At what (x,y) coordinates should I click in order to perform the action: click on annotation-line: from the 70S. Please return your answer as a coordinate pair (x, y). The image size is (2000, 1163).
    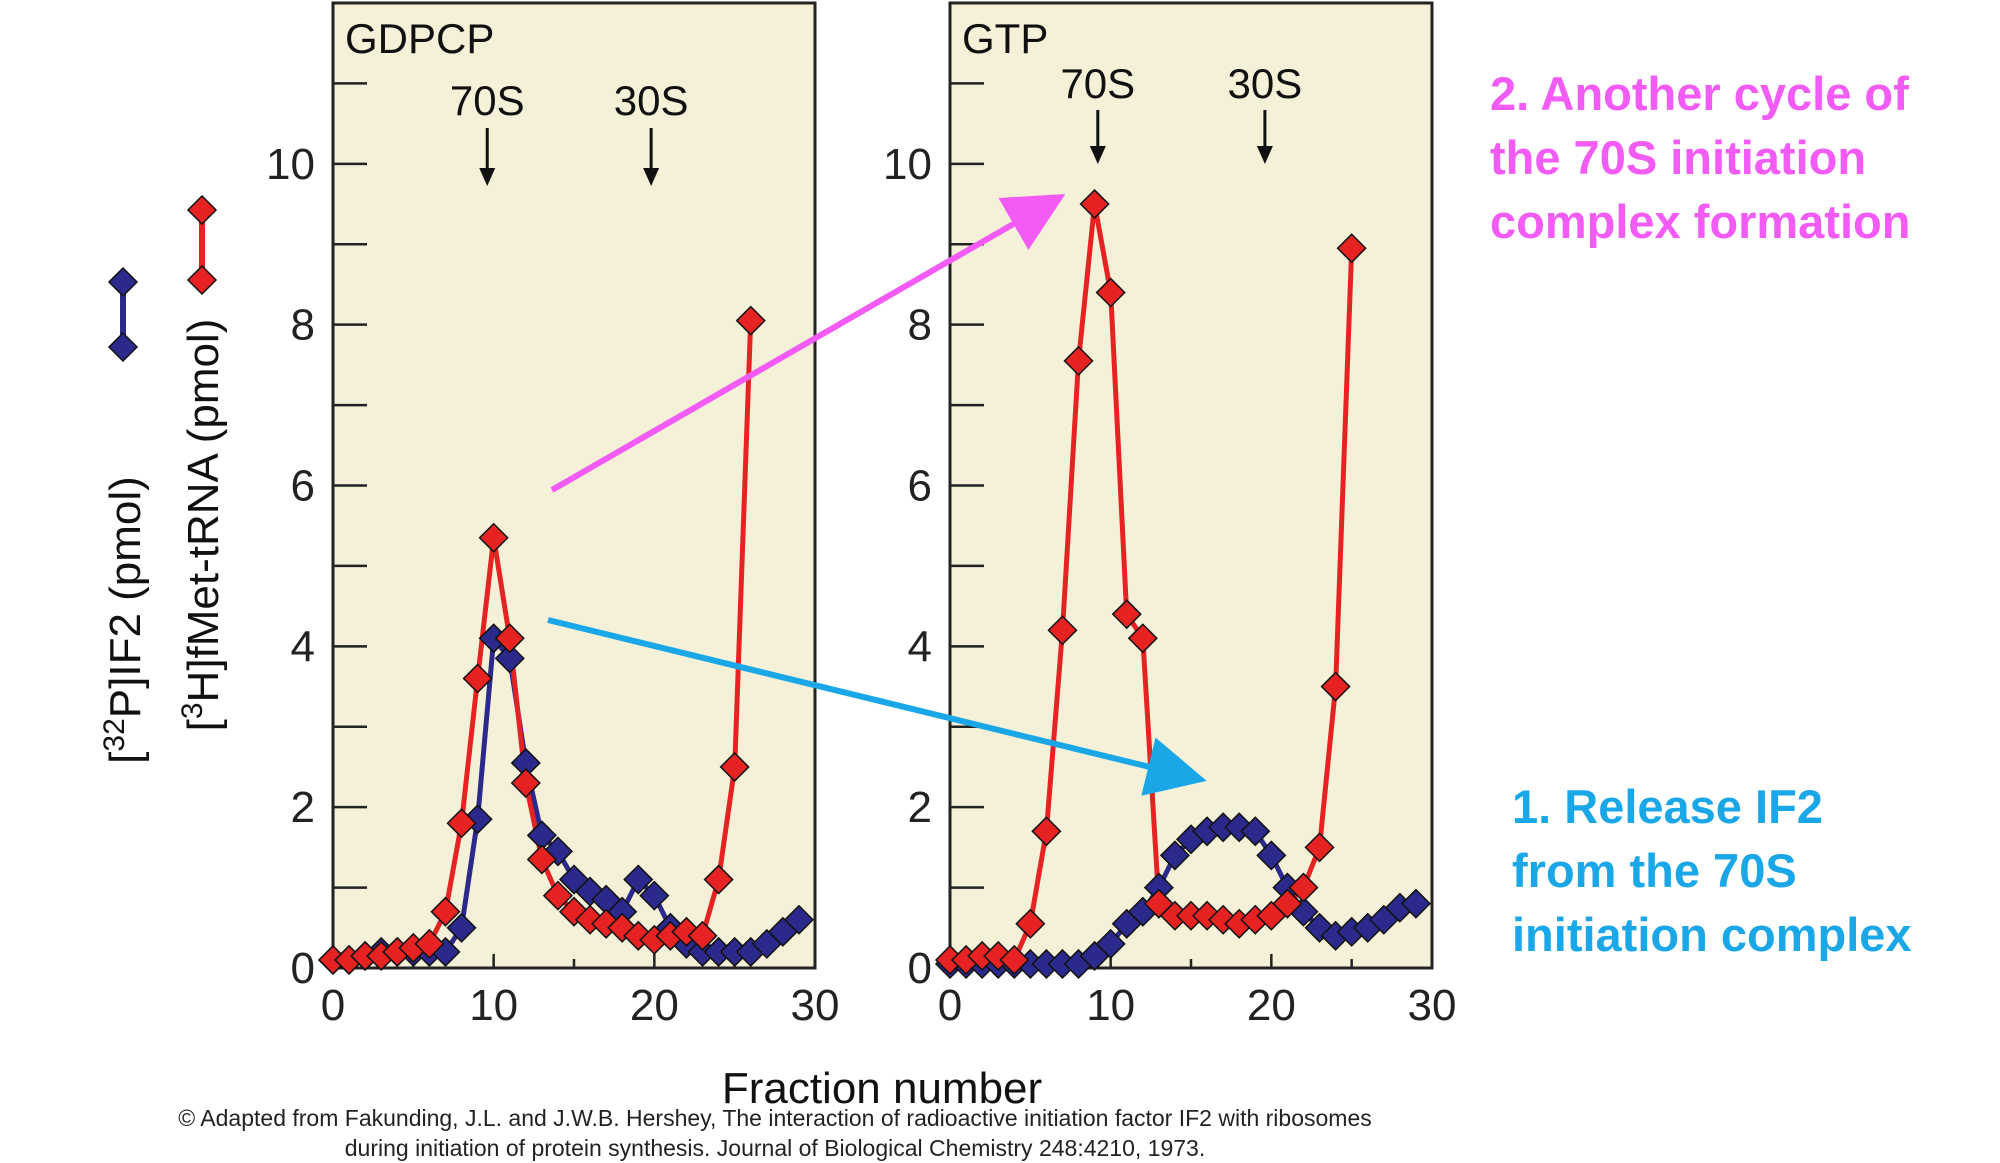
    Looking at the image, I should click on (1654, 870).